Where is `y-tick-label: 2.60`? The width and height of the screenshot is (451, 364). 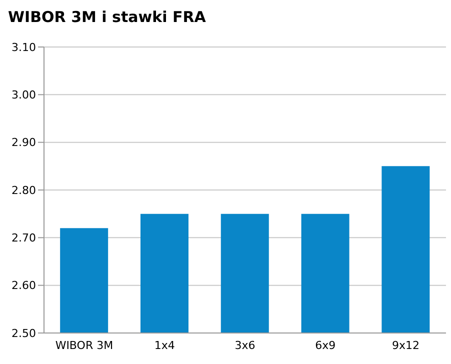
y-tick-label: 2.60 is located at coordinates (24, 285).